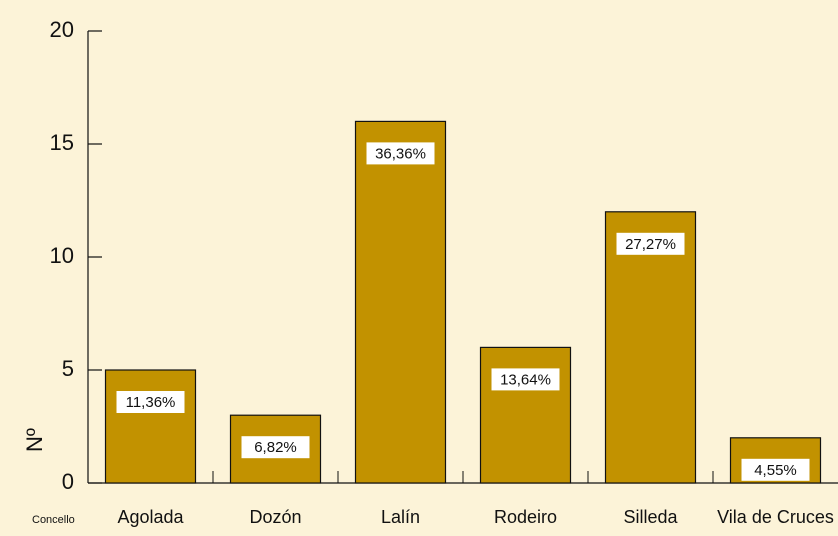  Describe the element at coordinates (62, 29) in the screenshot. I see `y-tick-label: 20` at that location.